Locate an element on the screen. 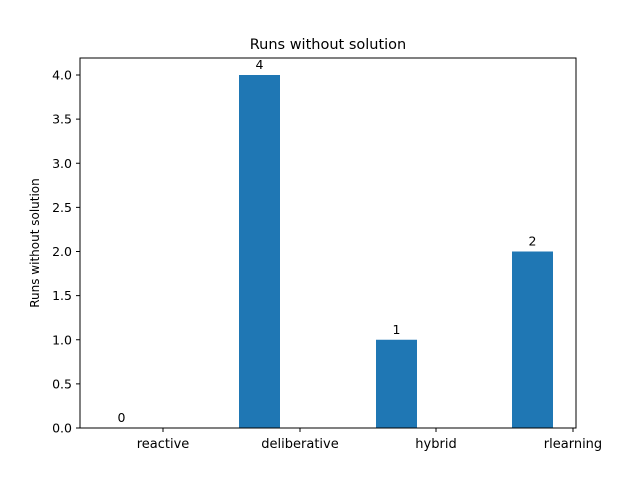  x-tick-label-deliberative: deliberative is located at coordinates (299, 444).